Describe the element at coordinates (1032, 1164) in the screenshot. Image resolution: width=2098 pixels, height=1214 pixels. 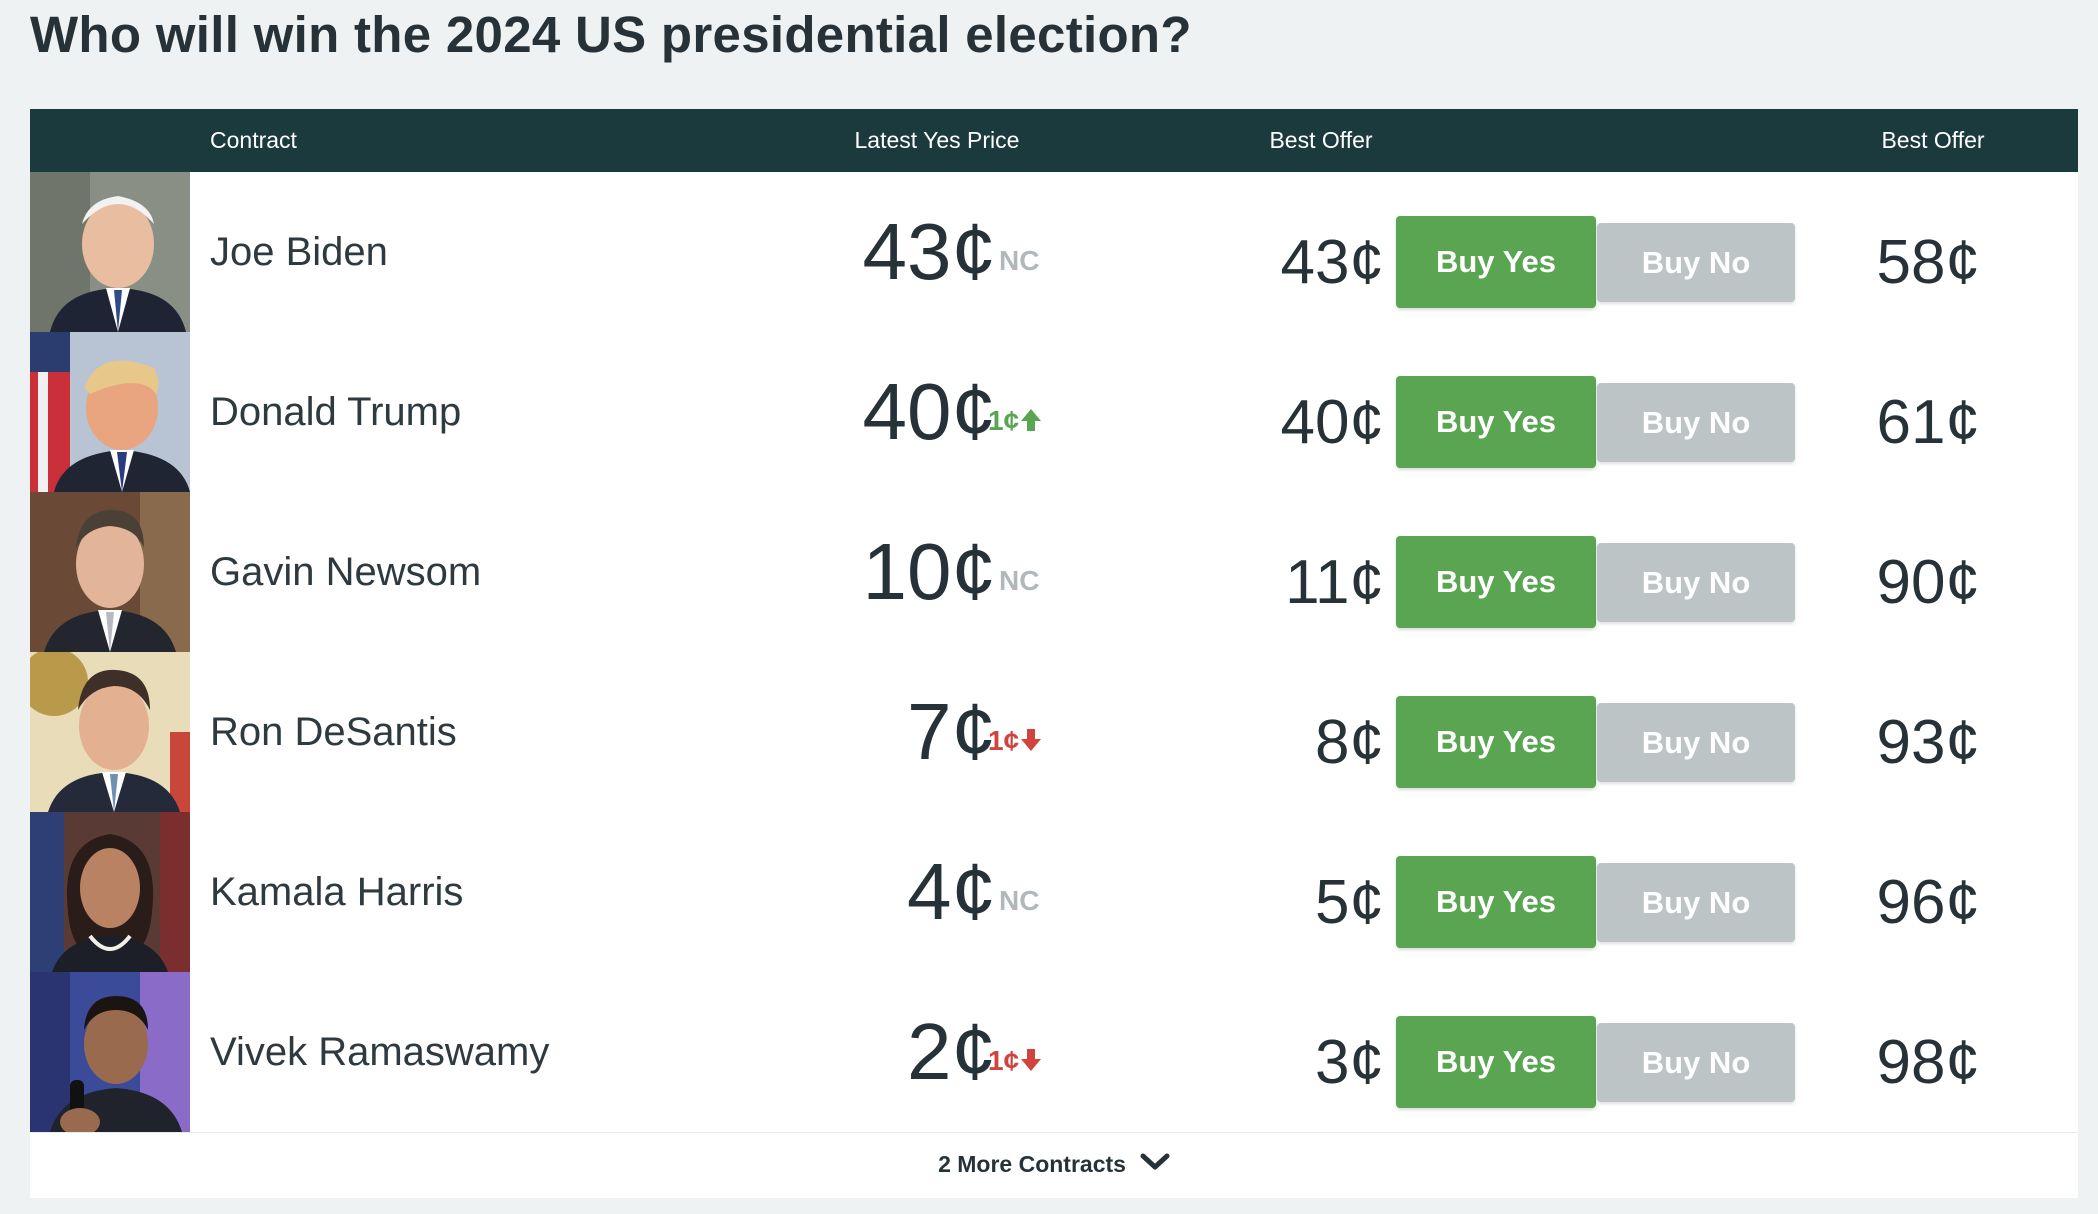
I see `more-contracts-label: 2 More Contracts` at that location.